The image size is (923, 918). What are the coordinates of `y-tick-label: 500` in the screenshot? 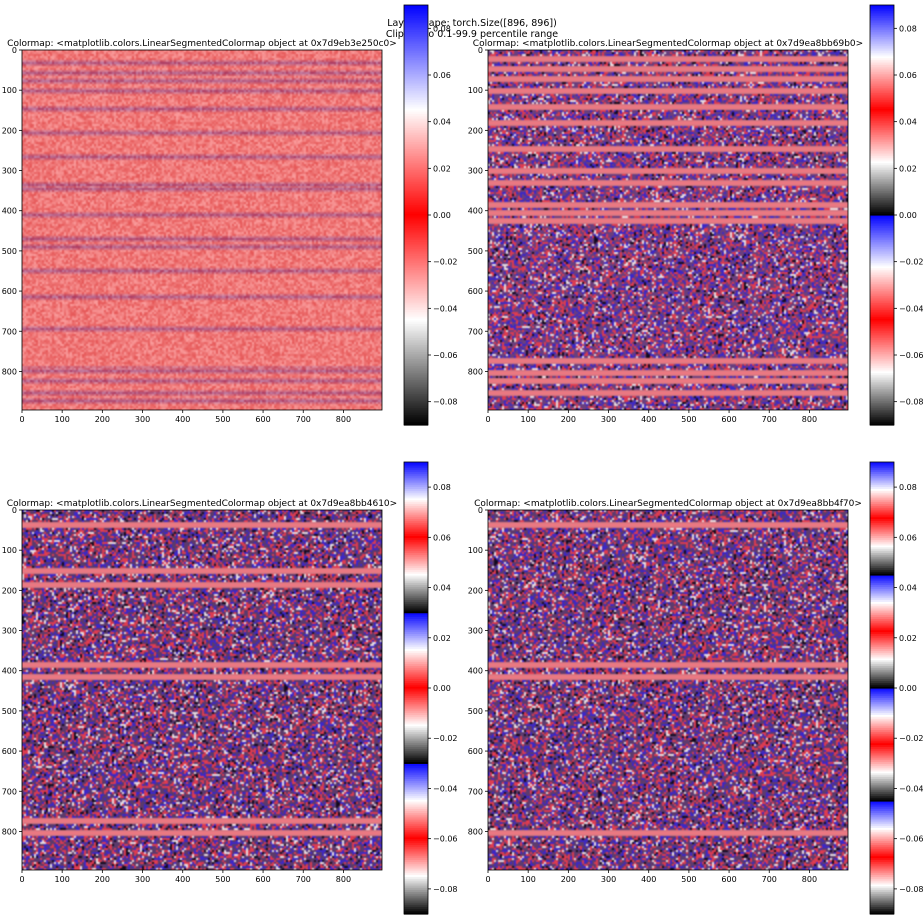 It's located at (9, 711).